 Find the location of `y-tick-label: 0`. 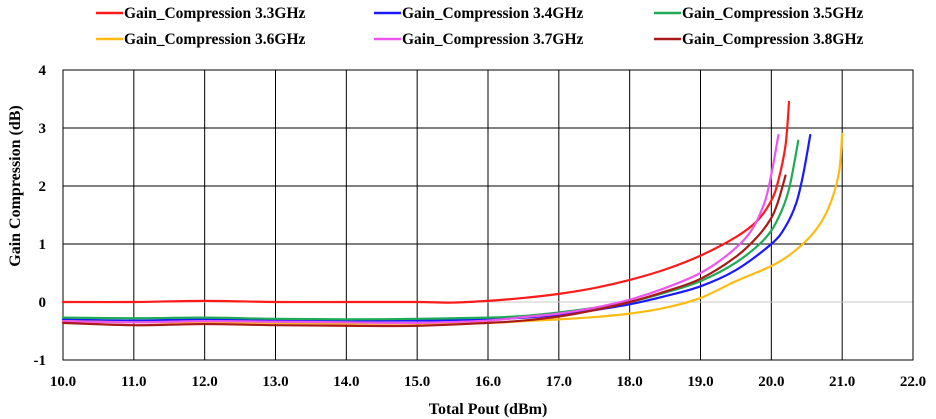

y-tick-label: 0 is located at coordinates (43, 303).